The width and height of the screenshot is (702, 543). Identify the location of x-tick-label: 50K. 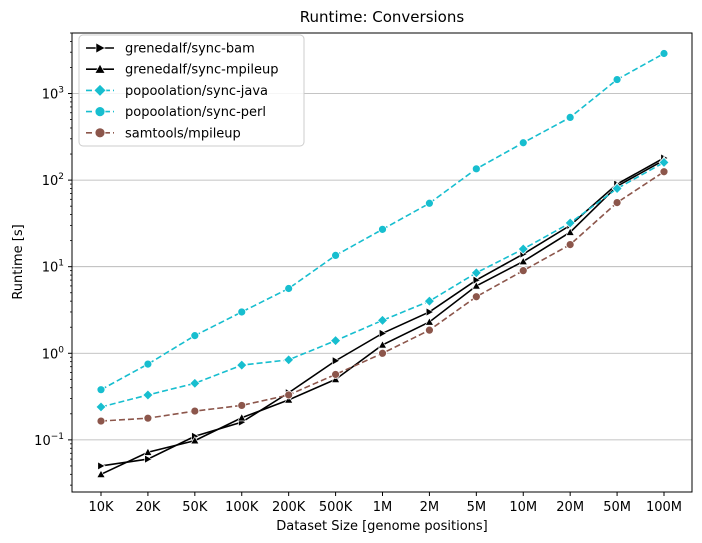
(195, 507).